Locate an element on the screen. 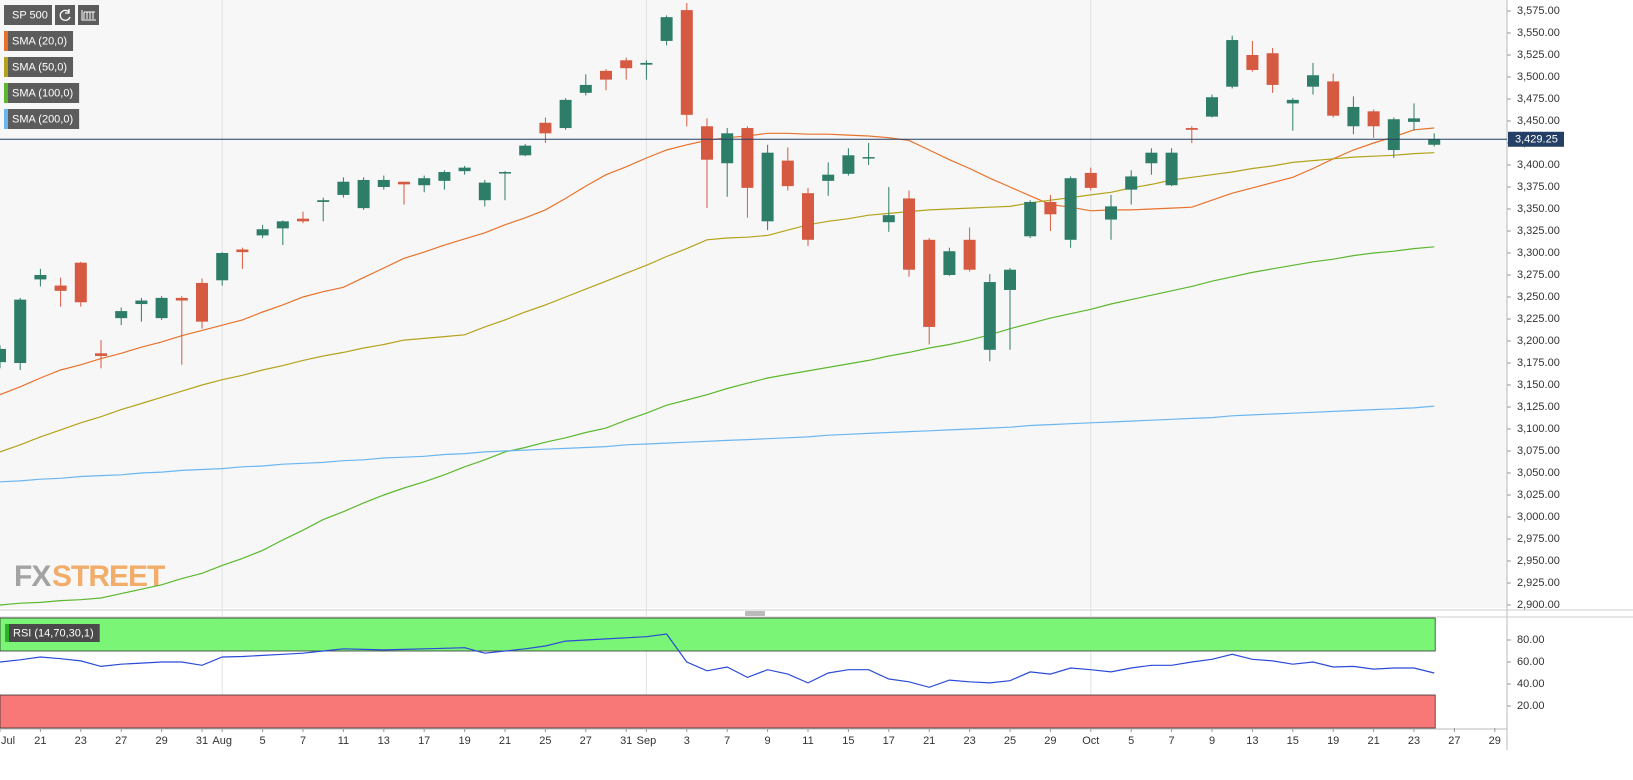  settings-icon is located at coordinates (88, 15).